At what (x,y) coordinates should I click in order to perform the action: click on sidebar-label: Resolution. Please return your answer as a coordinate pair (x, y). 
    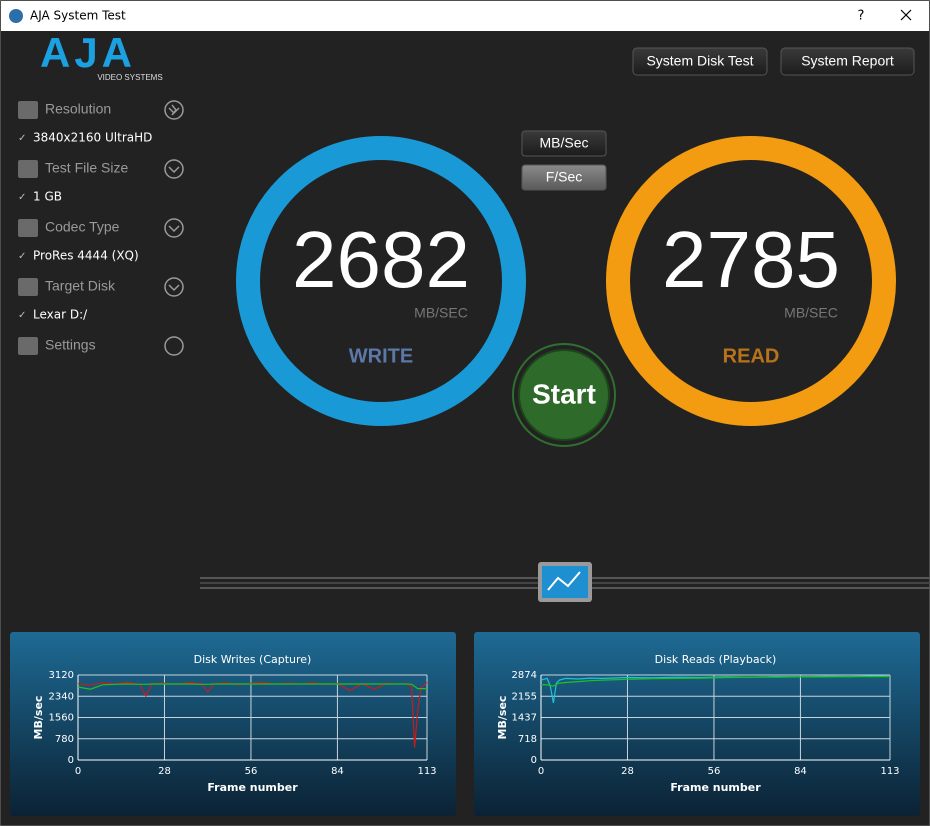
    Looking at the image, I should click on (78, 109).